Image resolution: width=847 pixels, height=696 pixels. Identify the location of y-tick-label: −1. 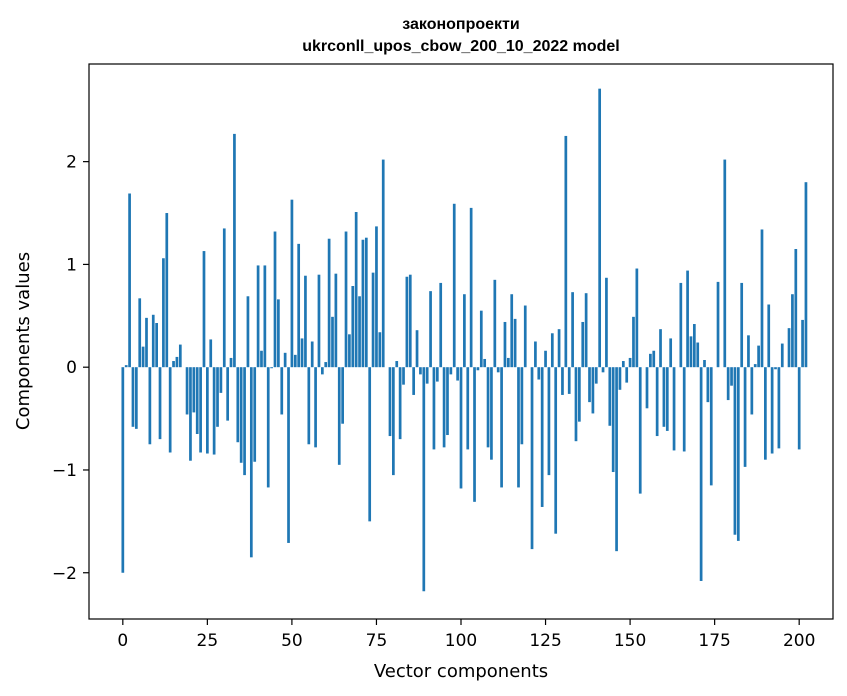
(64, 471).